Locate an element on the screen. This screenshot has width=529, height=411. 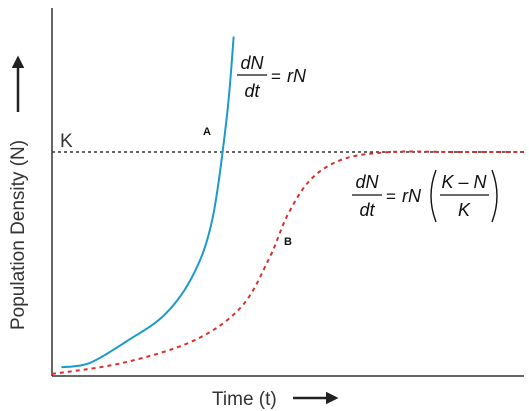
eq-b-rhs-prefix: rN is located at coordinates (412, 196).